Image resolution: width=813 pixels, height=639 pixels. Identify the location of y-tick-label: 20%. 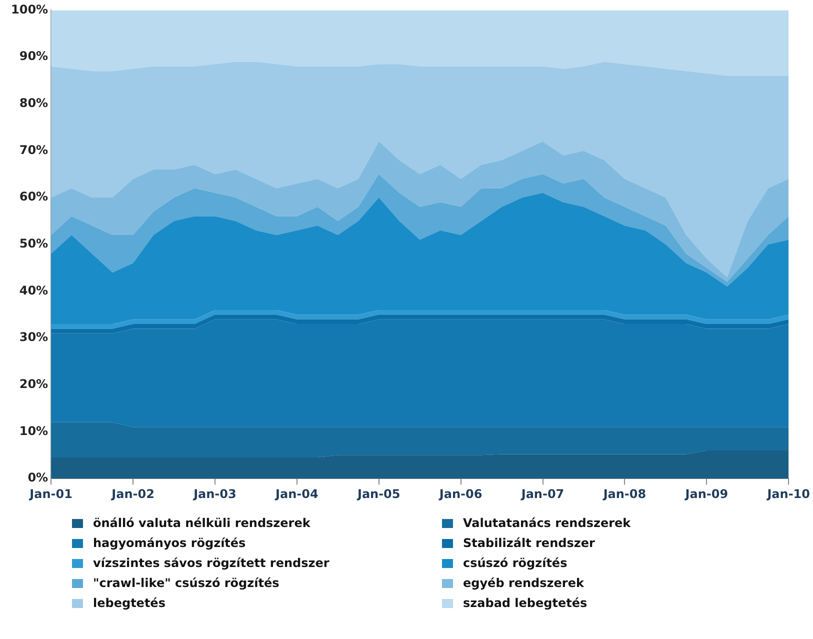
(33, 384).